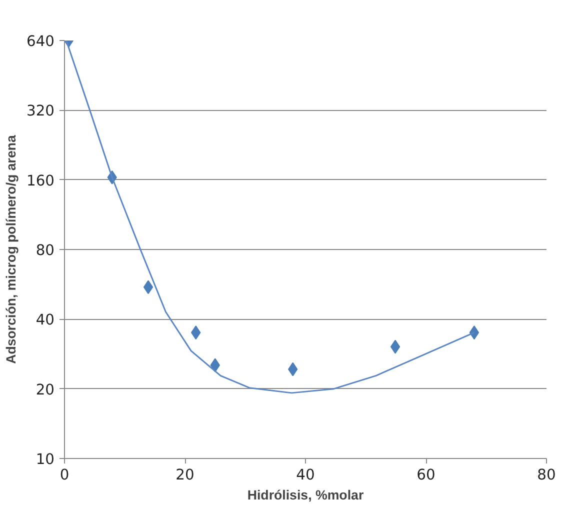  I want to click on y-tick-label: 40, so click(45, 320).